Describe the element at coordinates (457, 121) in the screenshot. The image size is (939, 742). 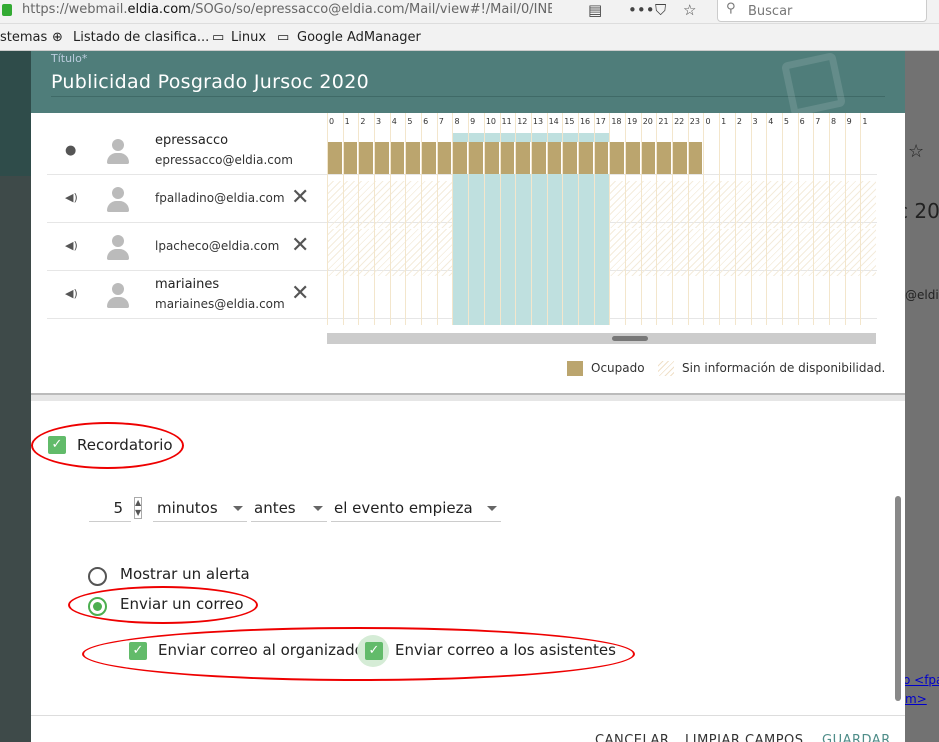
I see `hour-label: 8` at that location.